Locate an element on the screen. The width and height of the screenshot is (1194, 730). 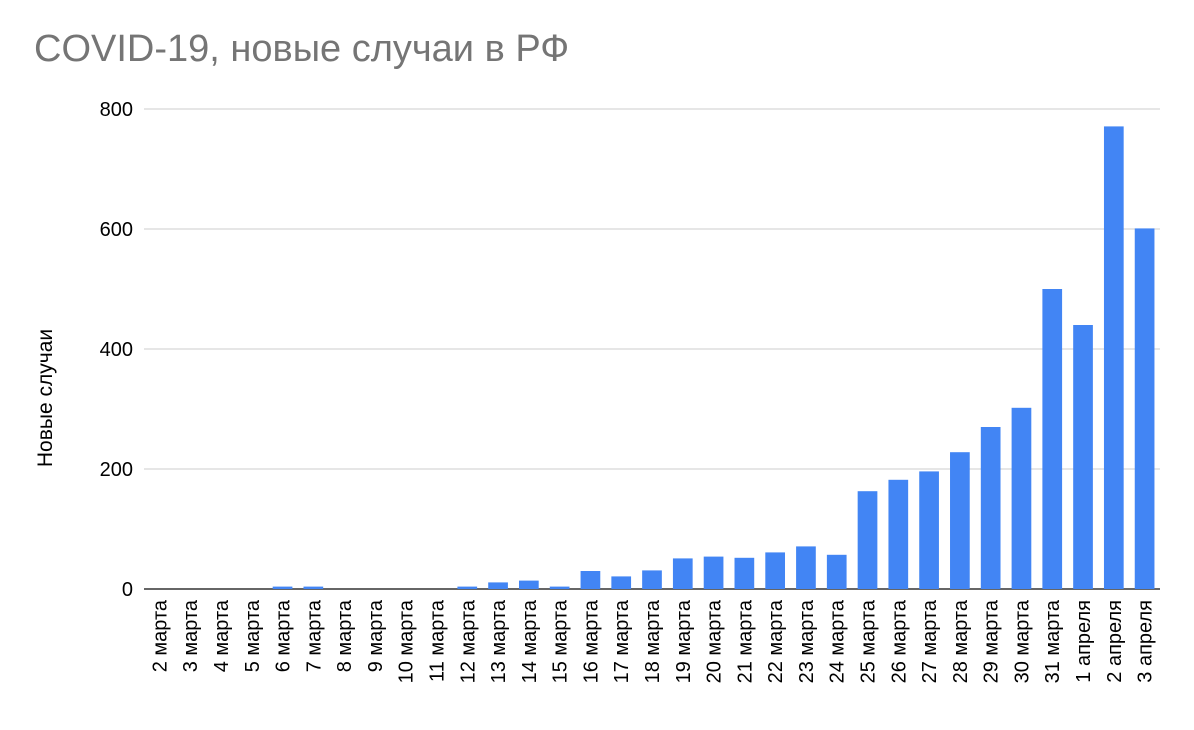
x-tick-label: 21 марта is located at coordinates (745, 641).